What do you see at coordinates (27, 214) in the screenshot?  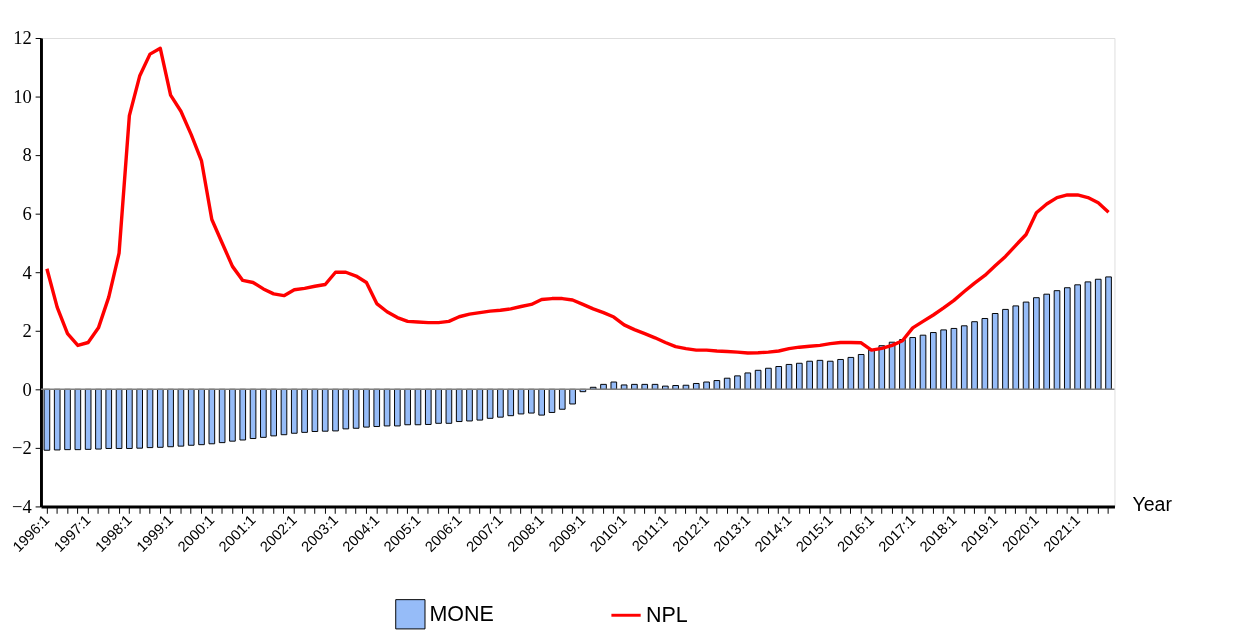 I see `y-tick-label: 6` at bounding box center [27, 214].